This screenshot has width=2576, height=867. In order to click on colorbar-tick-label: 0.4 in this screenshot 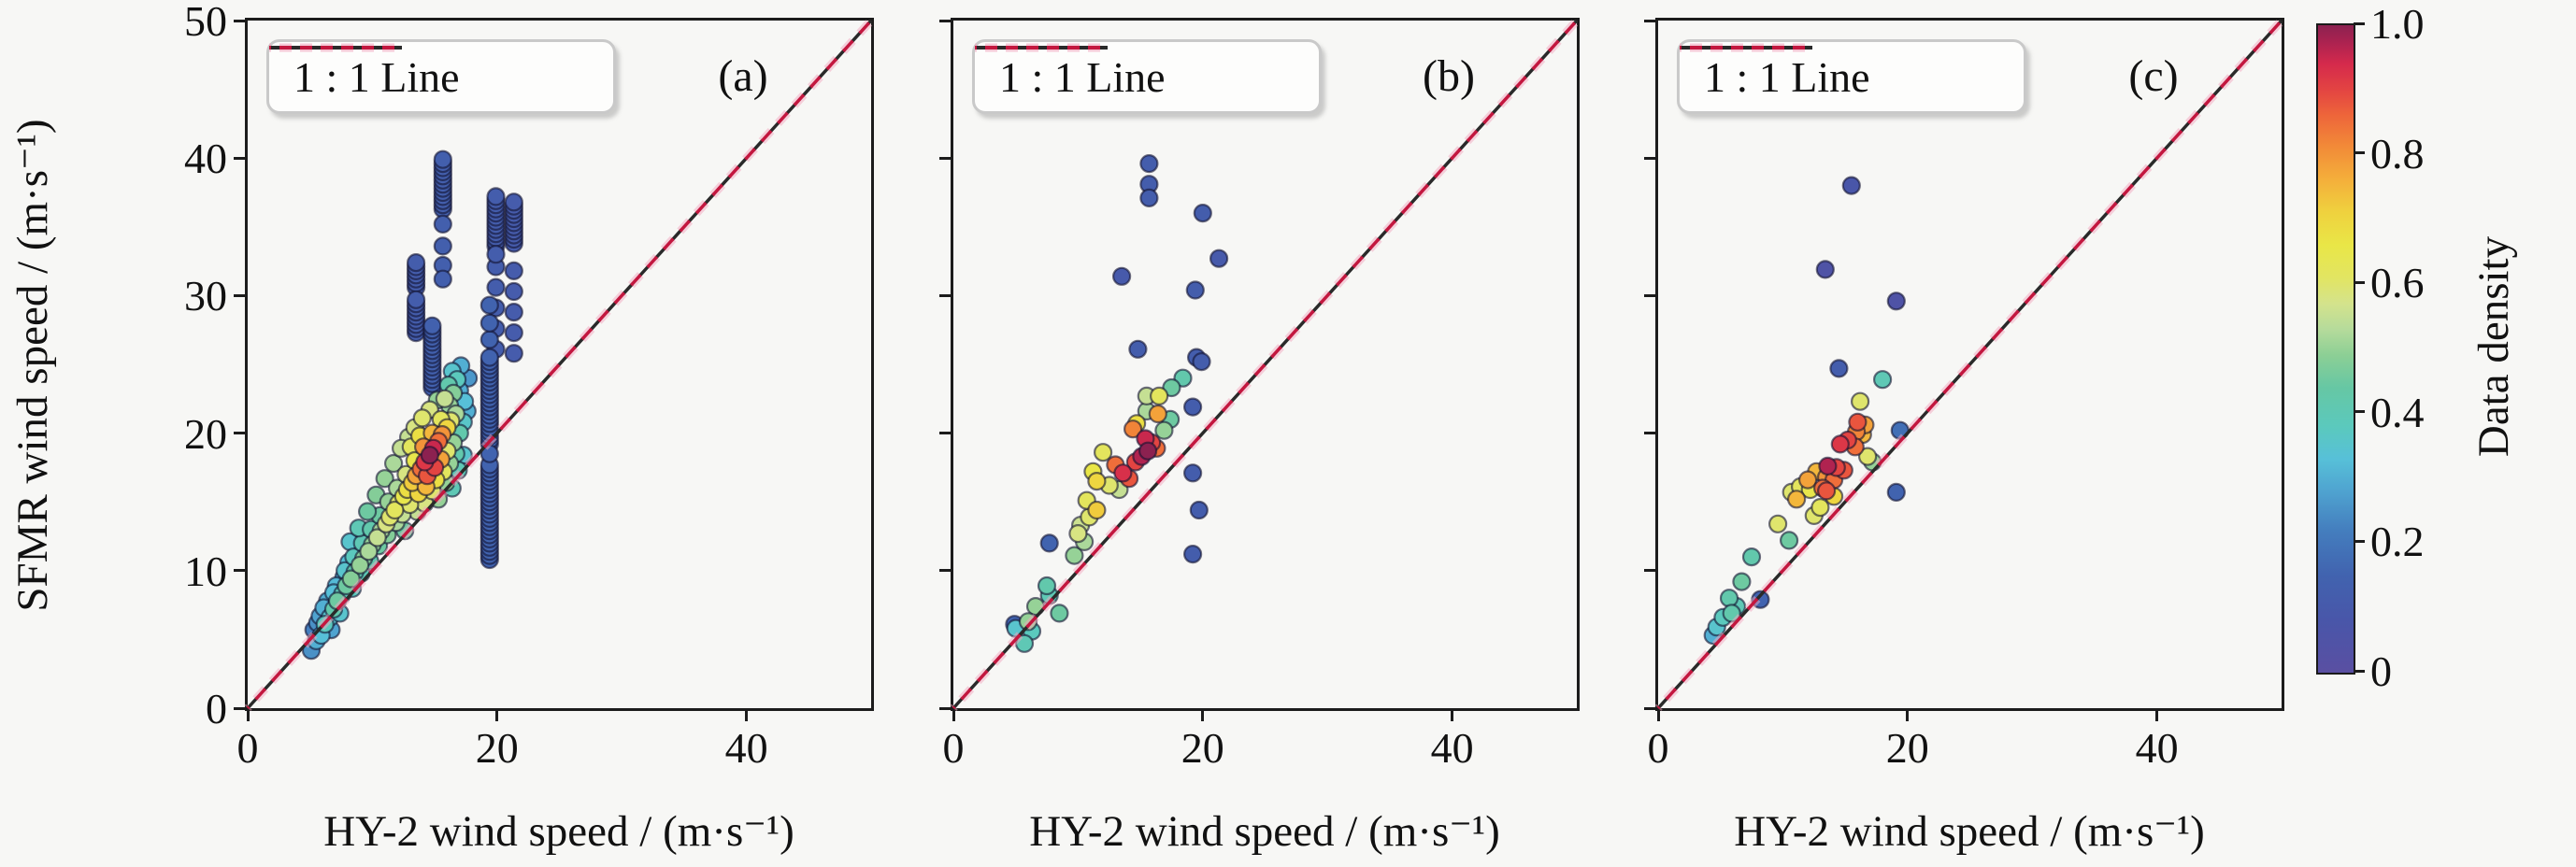, I will do `click(2397, 412)`.